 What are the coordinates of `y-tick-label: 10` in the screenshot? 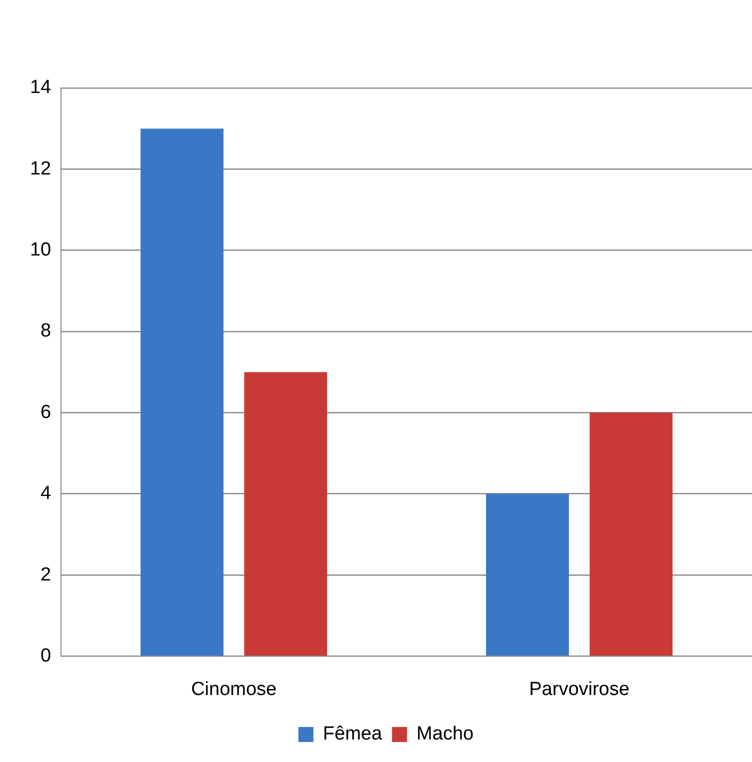 It's located at (41, 250).